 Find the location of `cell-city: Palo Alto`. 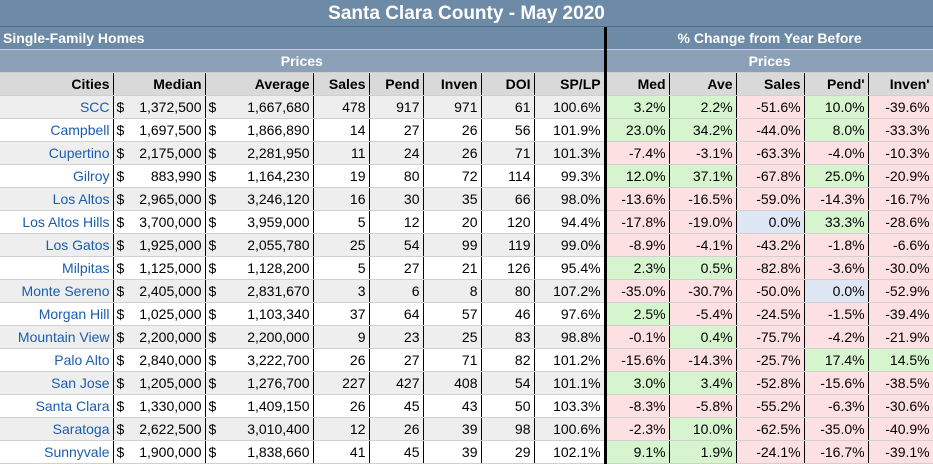

cell-city: Palo Alto is located at coordinates (57, 360).